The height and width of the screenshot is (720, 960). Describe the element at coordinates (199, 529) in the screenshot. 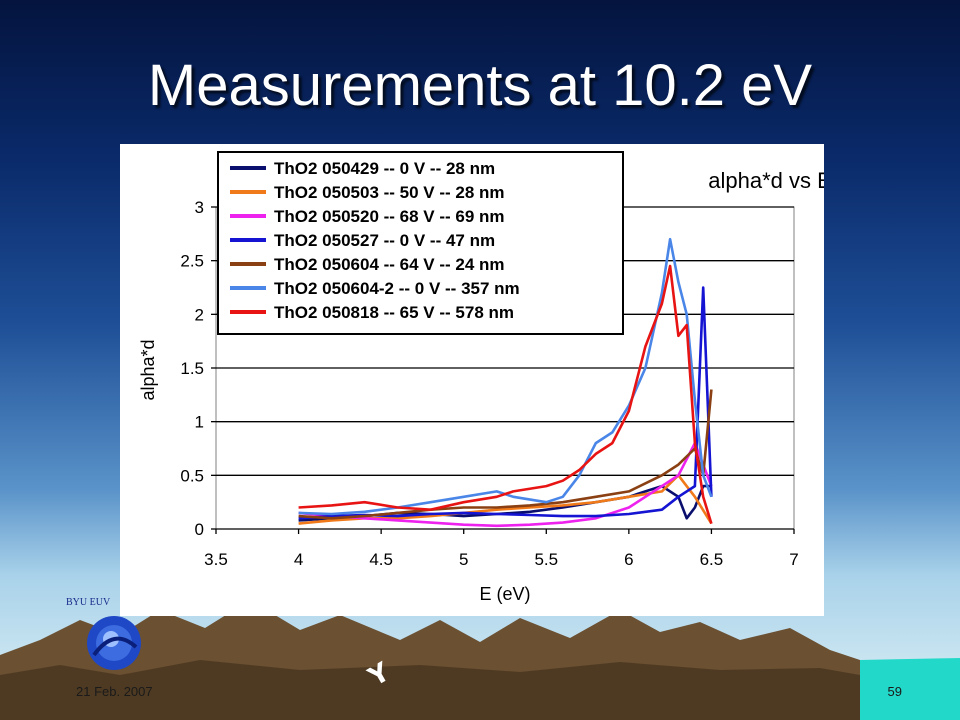

I see `y-tick-label: 0` at that location.